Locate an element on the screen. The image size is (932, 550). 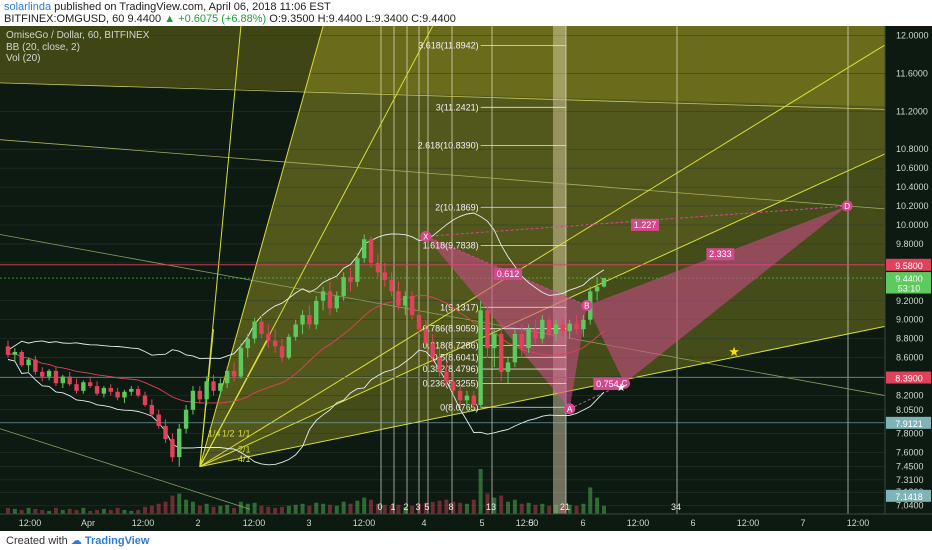
legend-vol: Vol (20) is located at coordinates (23, 58).